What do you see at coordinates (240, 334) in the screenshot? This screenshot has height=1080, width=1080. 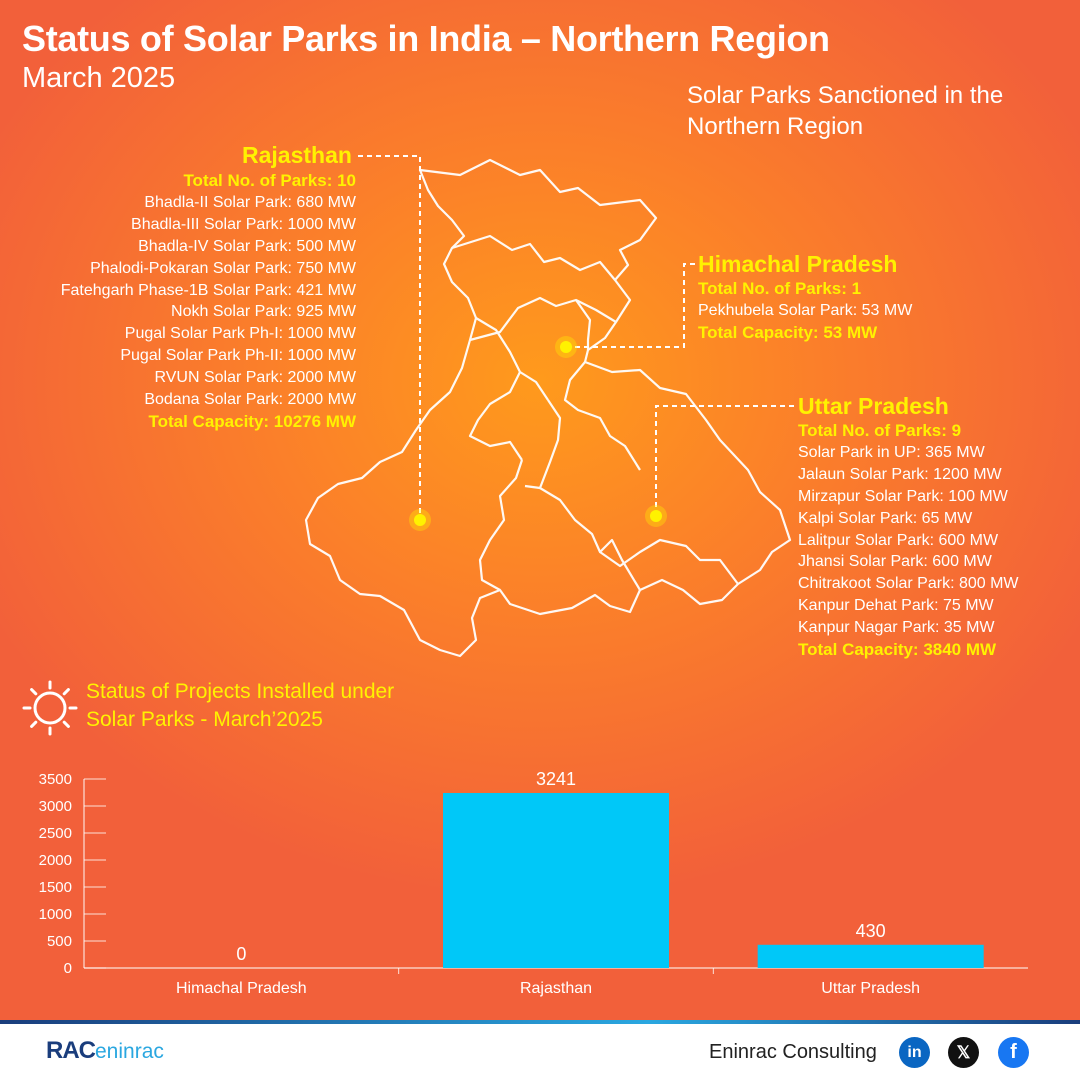 I see `list-item: Pugal Solar Park Ph-I: 1000 MW` at bounding box center [240, 334].